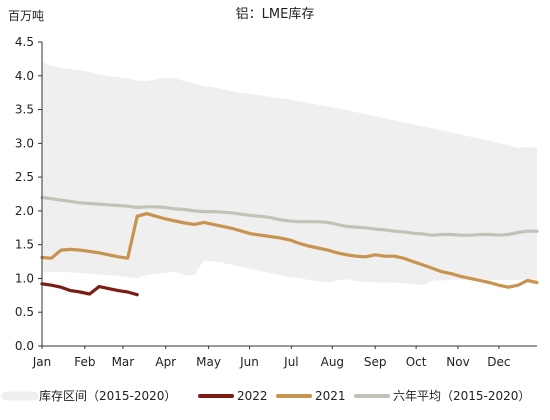 This screenshot has height=420, width=550. What do you see at coordinates (249, 362) in the screenshot?
I see `x-tick-label: Jun` at bounding box center [249, 362].